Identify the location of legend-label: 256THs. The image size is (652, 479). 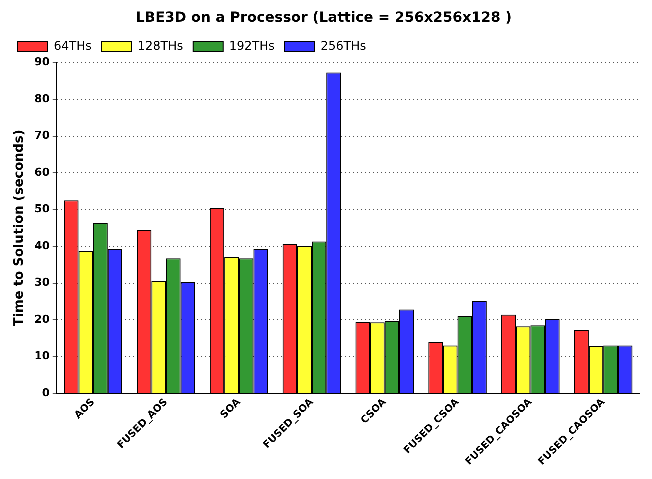
(343, 45).